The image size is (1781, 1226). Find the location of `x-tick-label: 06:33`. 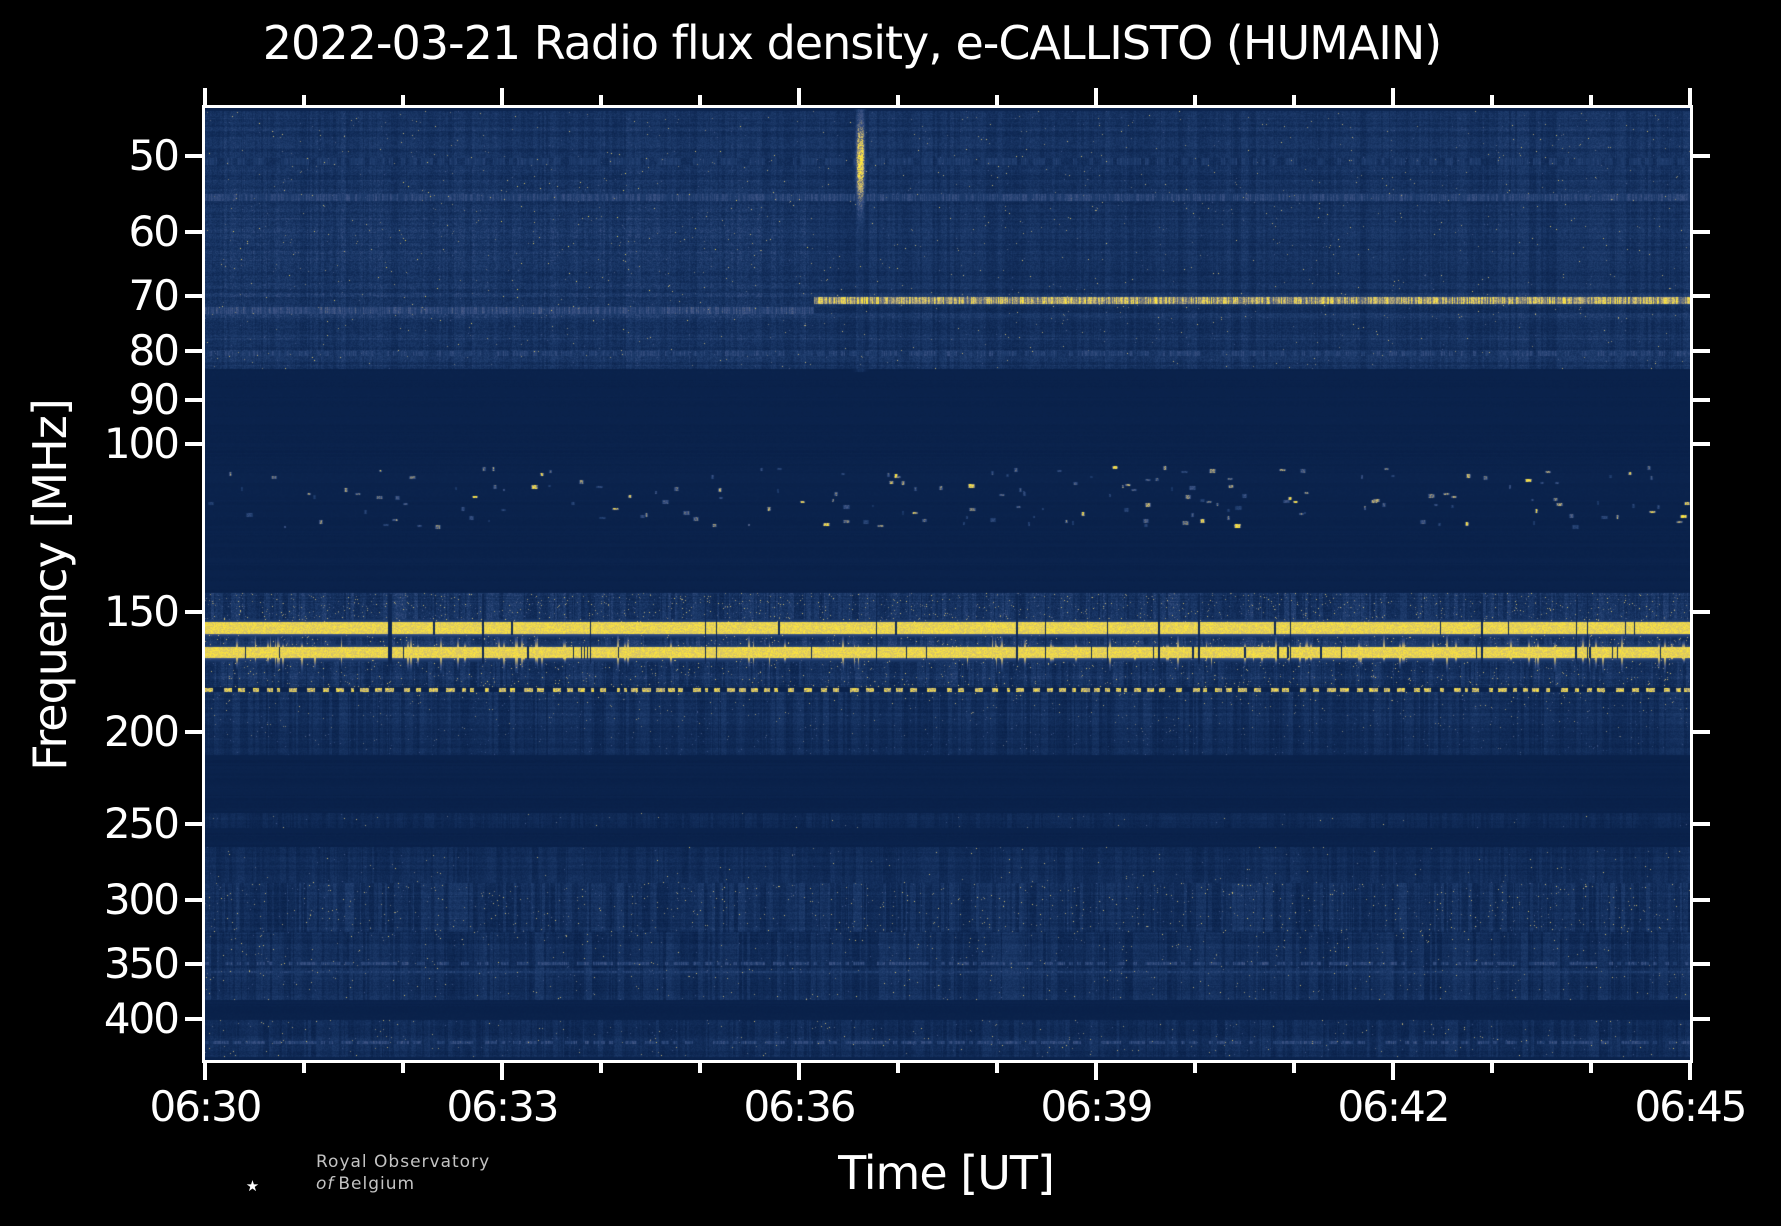

x-tick-label: 06:33 is located at coordinates (502, 1106).